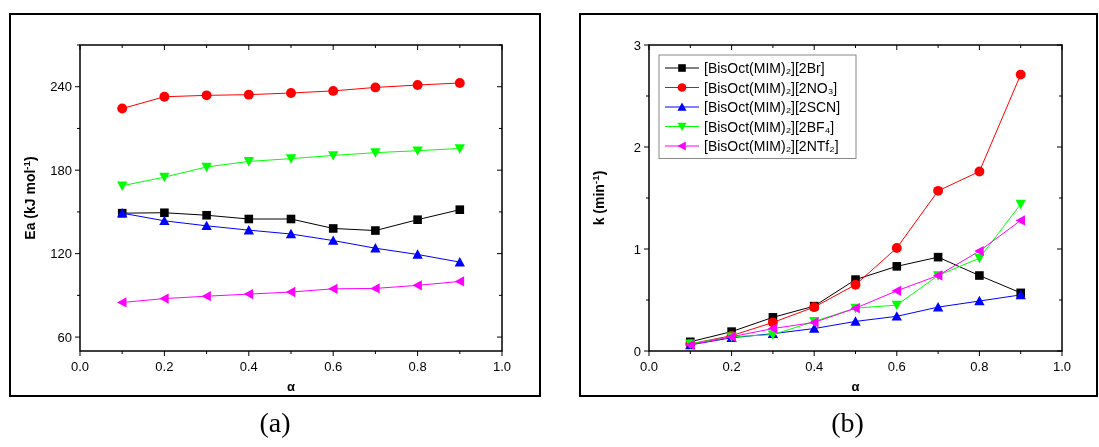 This screenshot has width=1099, height=447. I want to click on legend-label: [BisOct(MIM)₂][2SCN], so click(772, 107).